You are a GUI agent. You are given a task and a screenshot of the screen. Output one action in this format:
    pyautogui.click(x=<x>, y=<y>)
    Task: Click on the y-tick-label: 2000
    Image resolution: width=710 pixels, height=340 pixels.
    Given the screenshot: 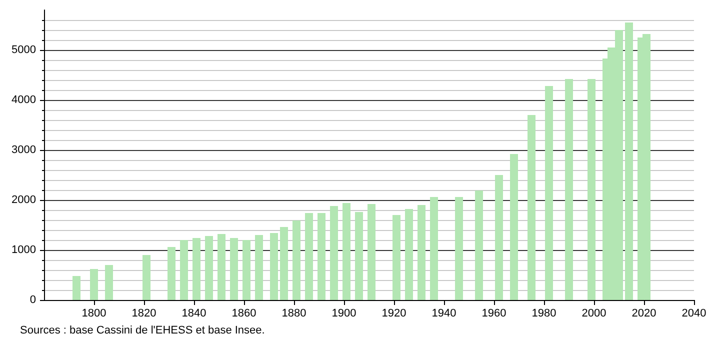 What is the action you would take?
    pyautogui.click(x=24, y=200)
    